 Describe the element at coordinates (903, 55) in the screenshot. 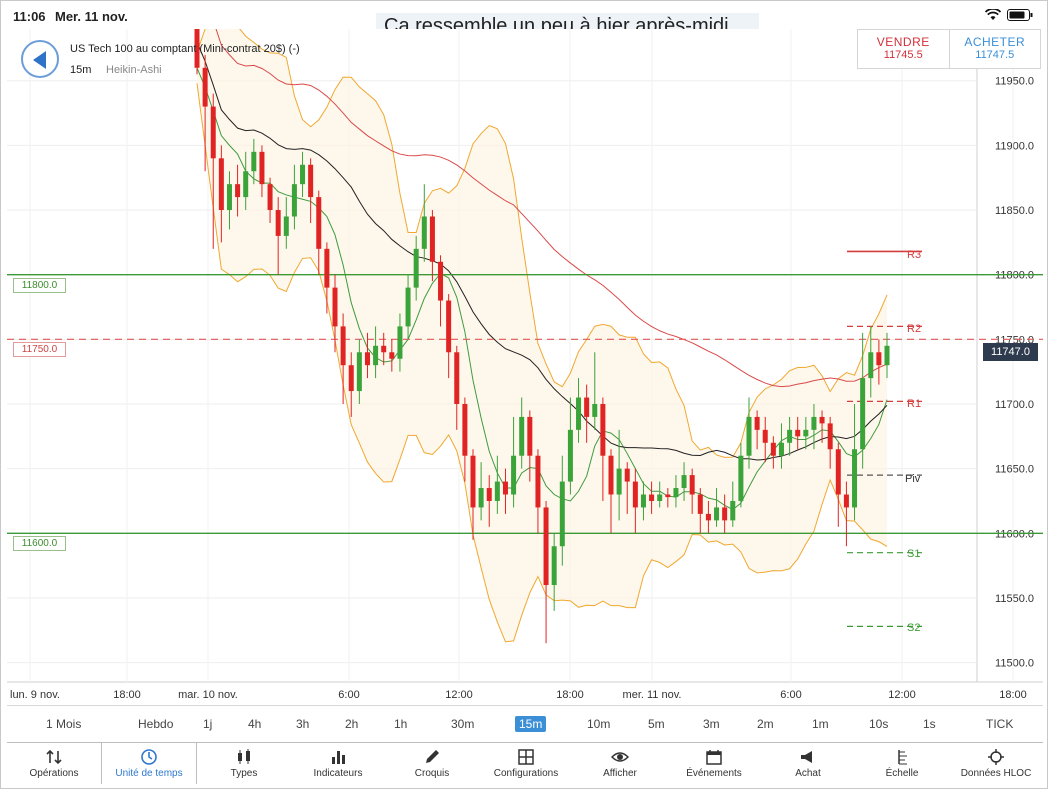

I see `sell-price: 11745.5` at that location.